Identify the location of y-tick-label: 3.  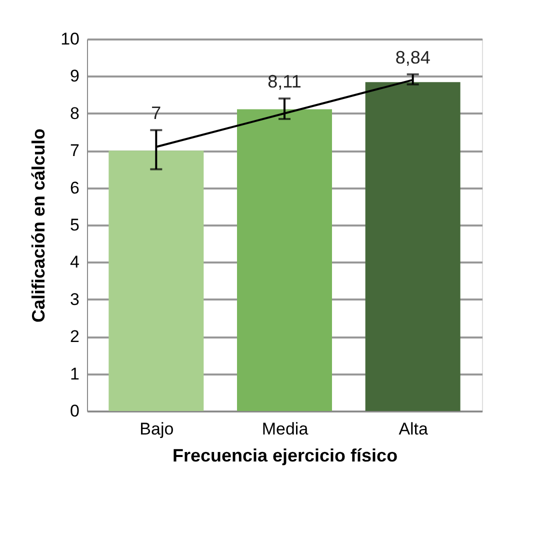
(75, 299).